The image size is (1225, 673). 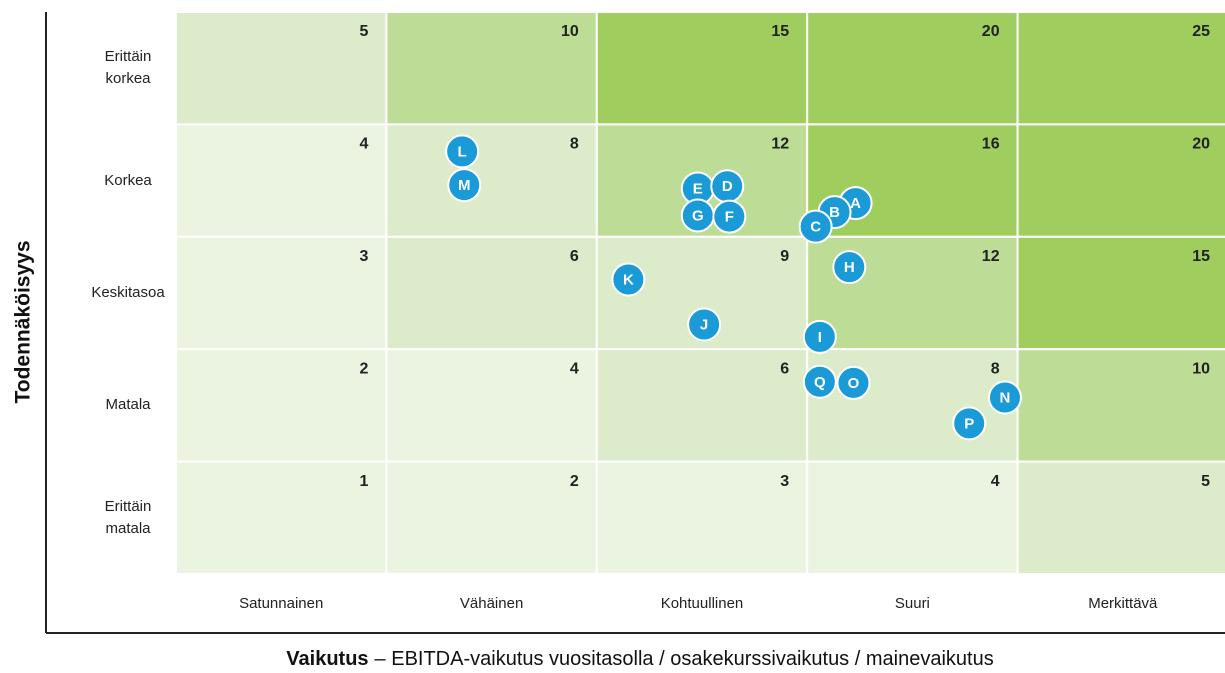 I want to click on x-category-label: Kohtuullinen, so click(x=702, y=603).